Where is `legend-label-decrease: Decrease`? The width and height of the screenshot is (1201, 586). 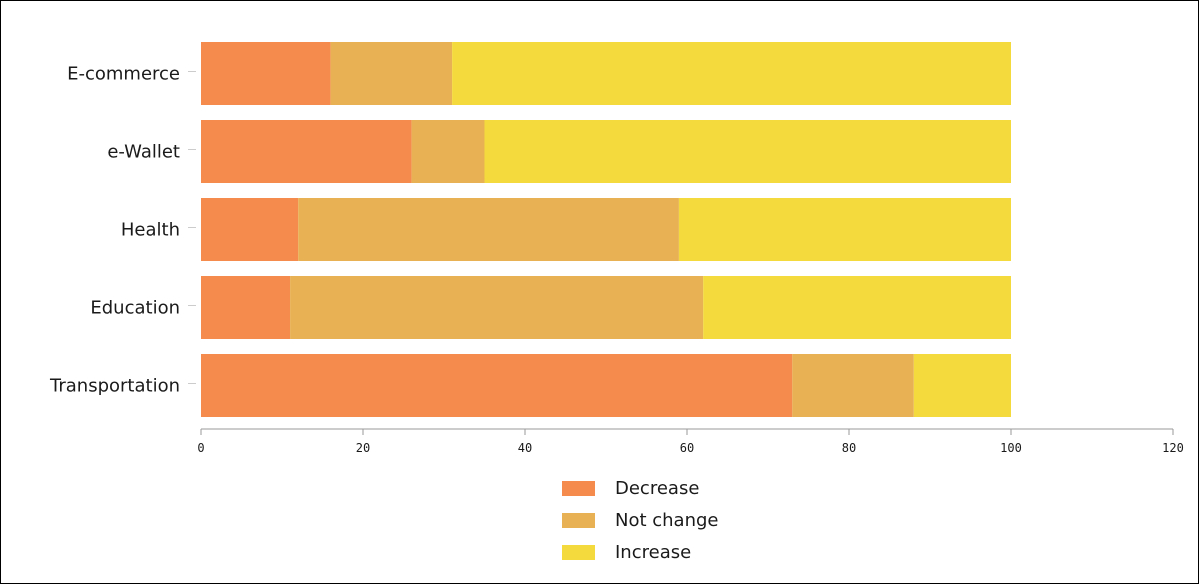
legend-label-decrease: Decrease is located at coordinates (657, 488).